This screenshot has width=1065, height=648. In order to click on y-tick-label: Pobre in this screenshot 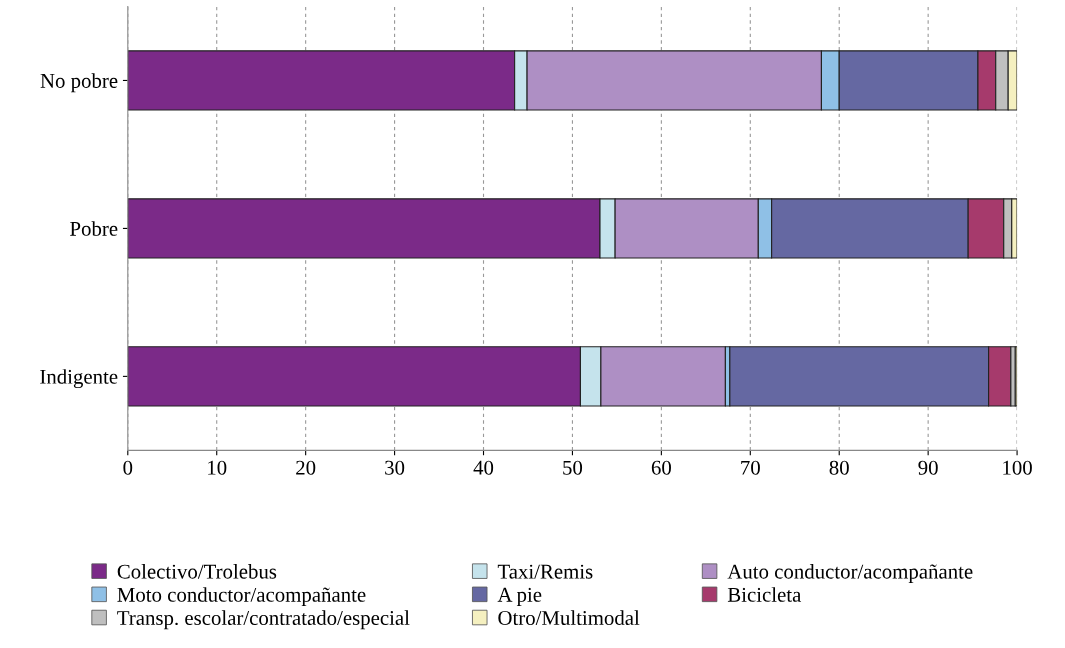, I will do `click(94, 228)`.